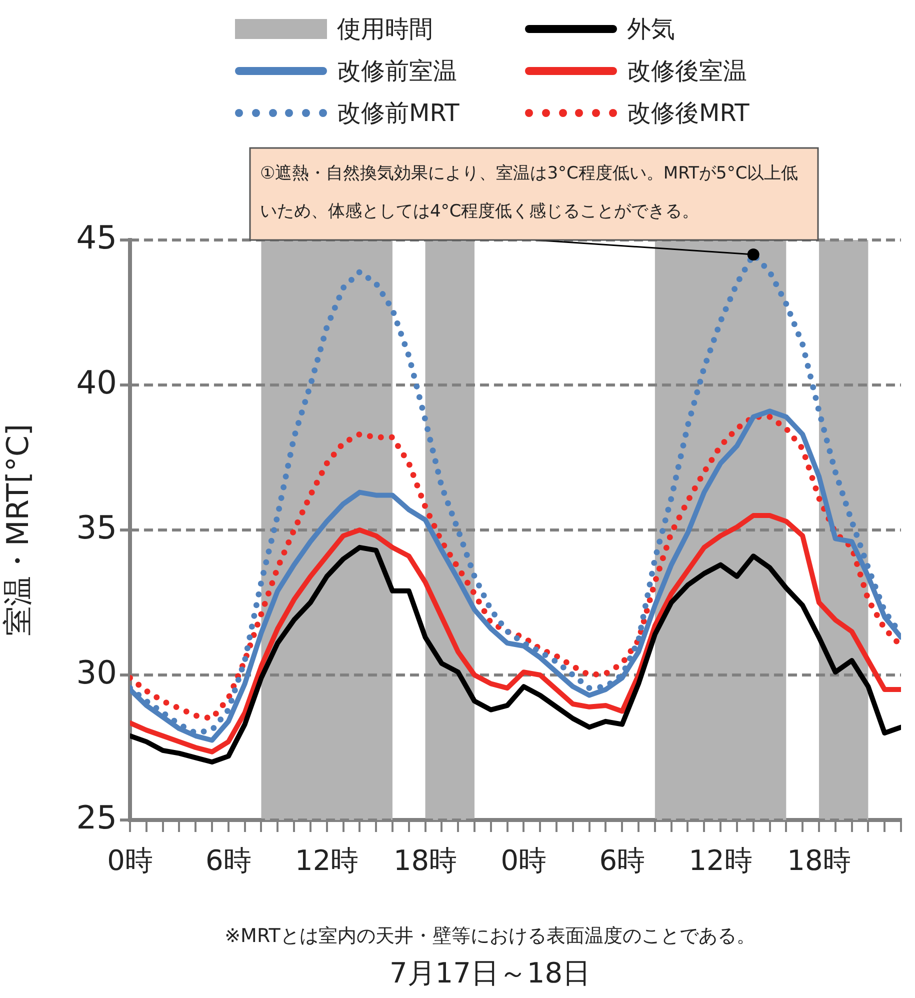 The width and height of the screenshot is (915, 998). I want to click on y-tick-label: 45, so click(96, 237).